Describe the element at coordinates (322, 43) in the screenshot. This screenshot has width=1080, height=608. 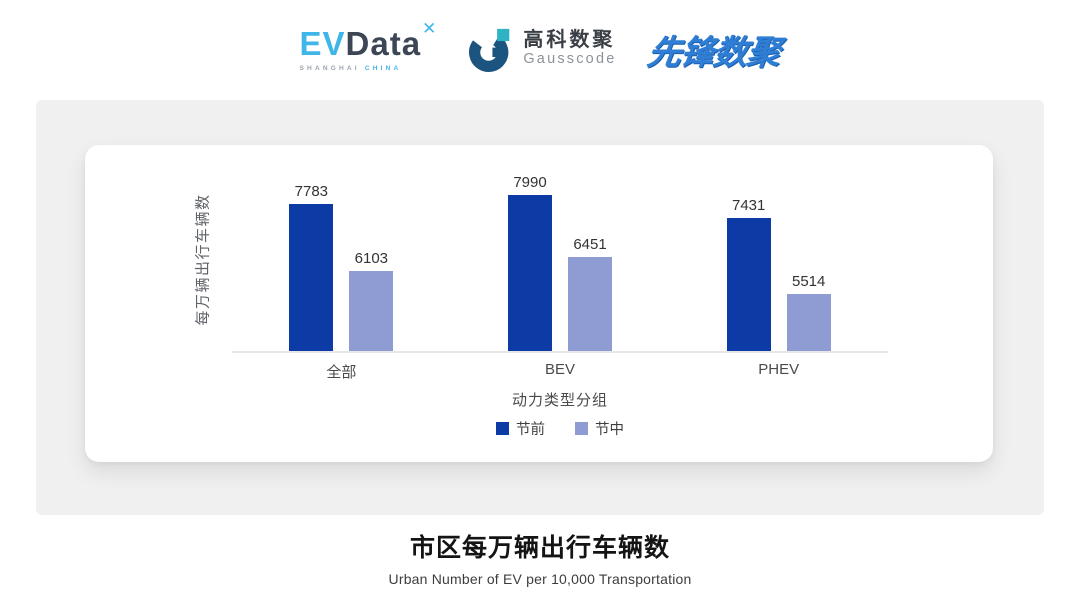
I see `evdata-ev-text: EV` at that location.